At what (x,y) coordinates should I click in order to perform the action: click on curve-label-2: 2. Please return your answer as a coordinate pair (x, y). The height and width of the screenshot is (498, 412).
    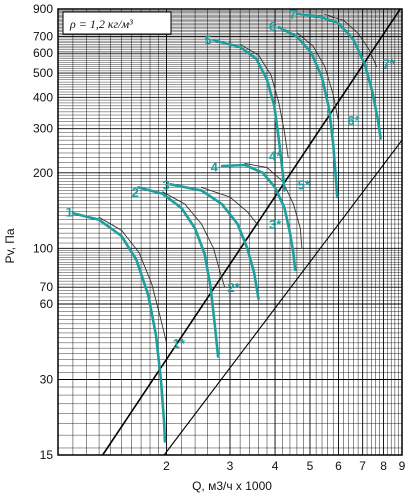
    Looking at the image, I should click on (135, 192).